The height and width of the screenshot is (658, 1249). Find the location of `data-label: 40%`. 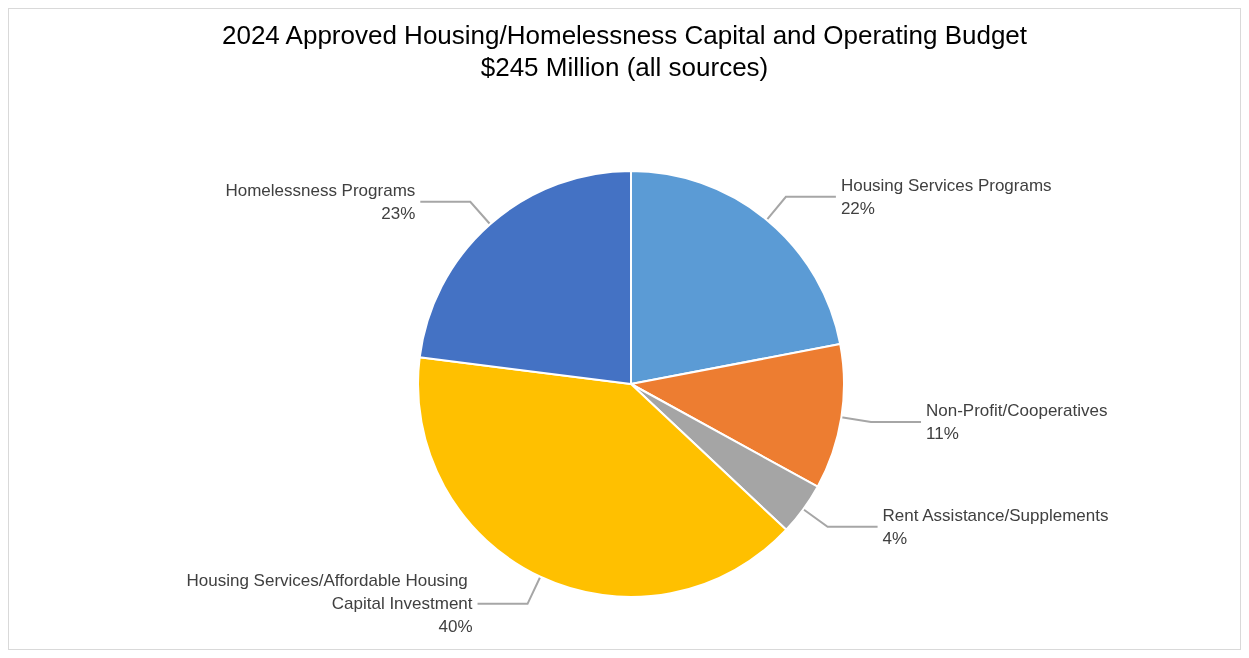

data-label: 40% is located at coordinates (455, 627).